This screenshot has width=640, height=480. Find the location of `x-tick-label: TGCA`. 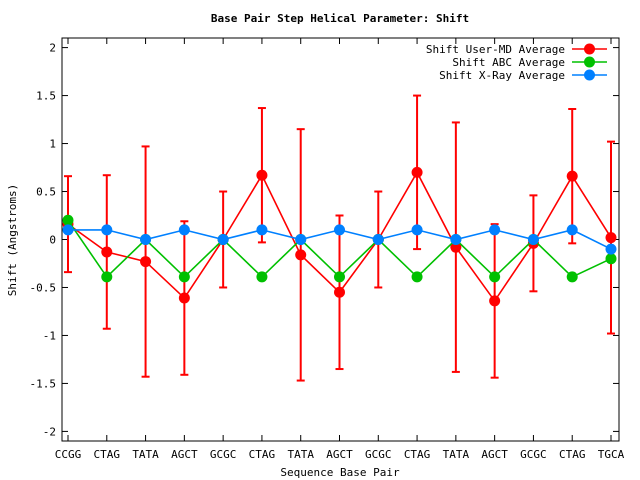

x-tick-label: TGCA is located at coordinates (611, 454).